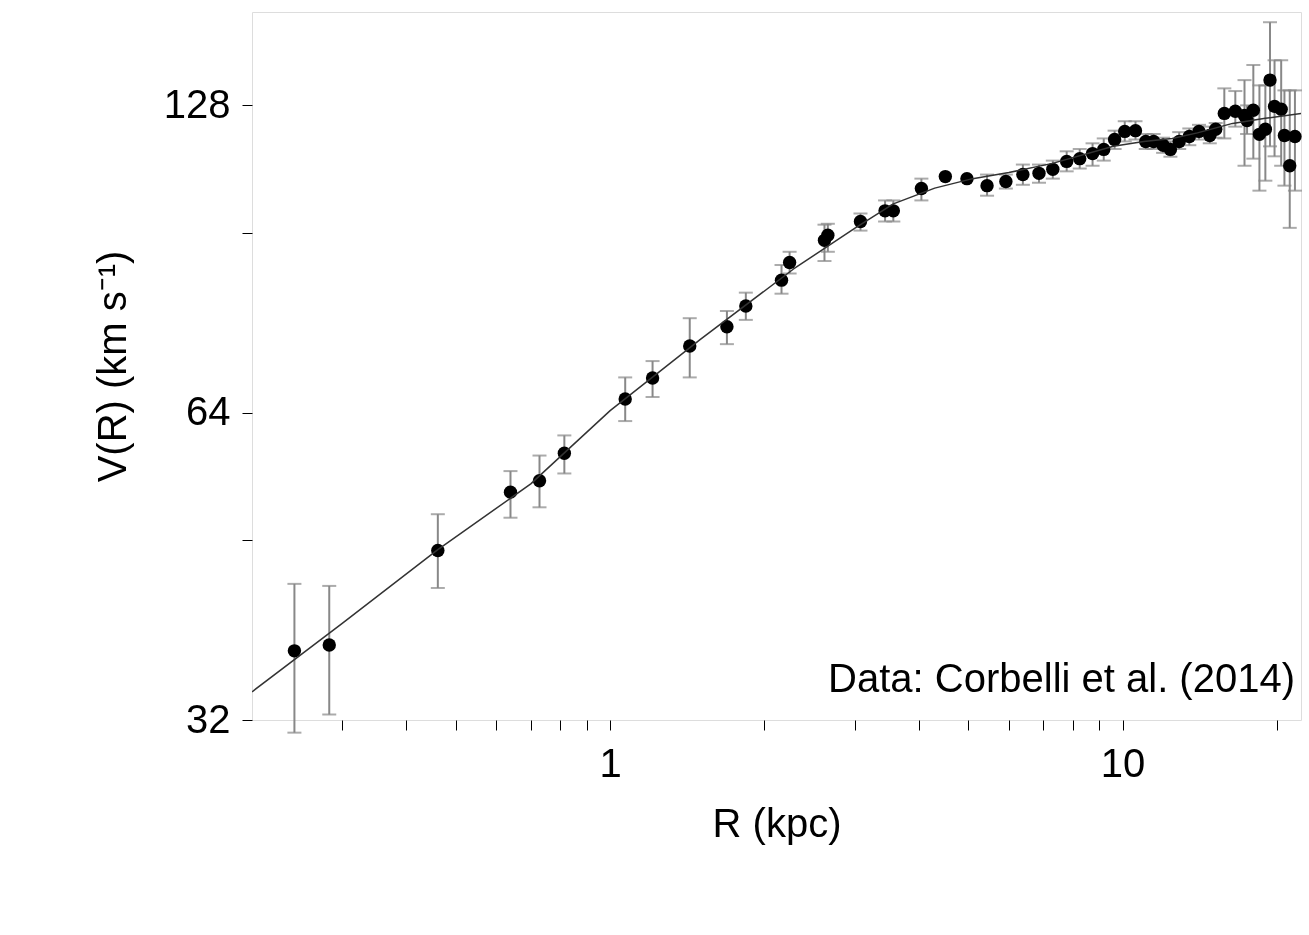  I want to click on y-tick-label: 64, so click(208, 411).